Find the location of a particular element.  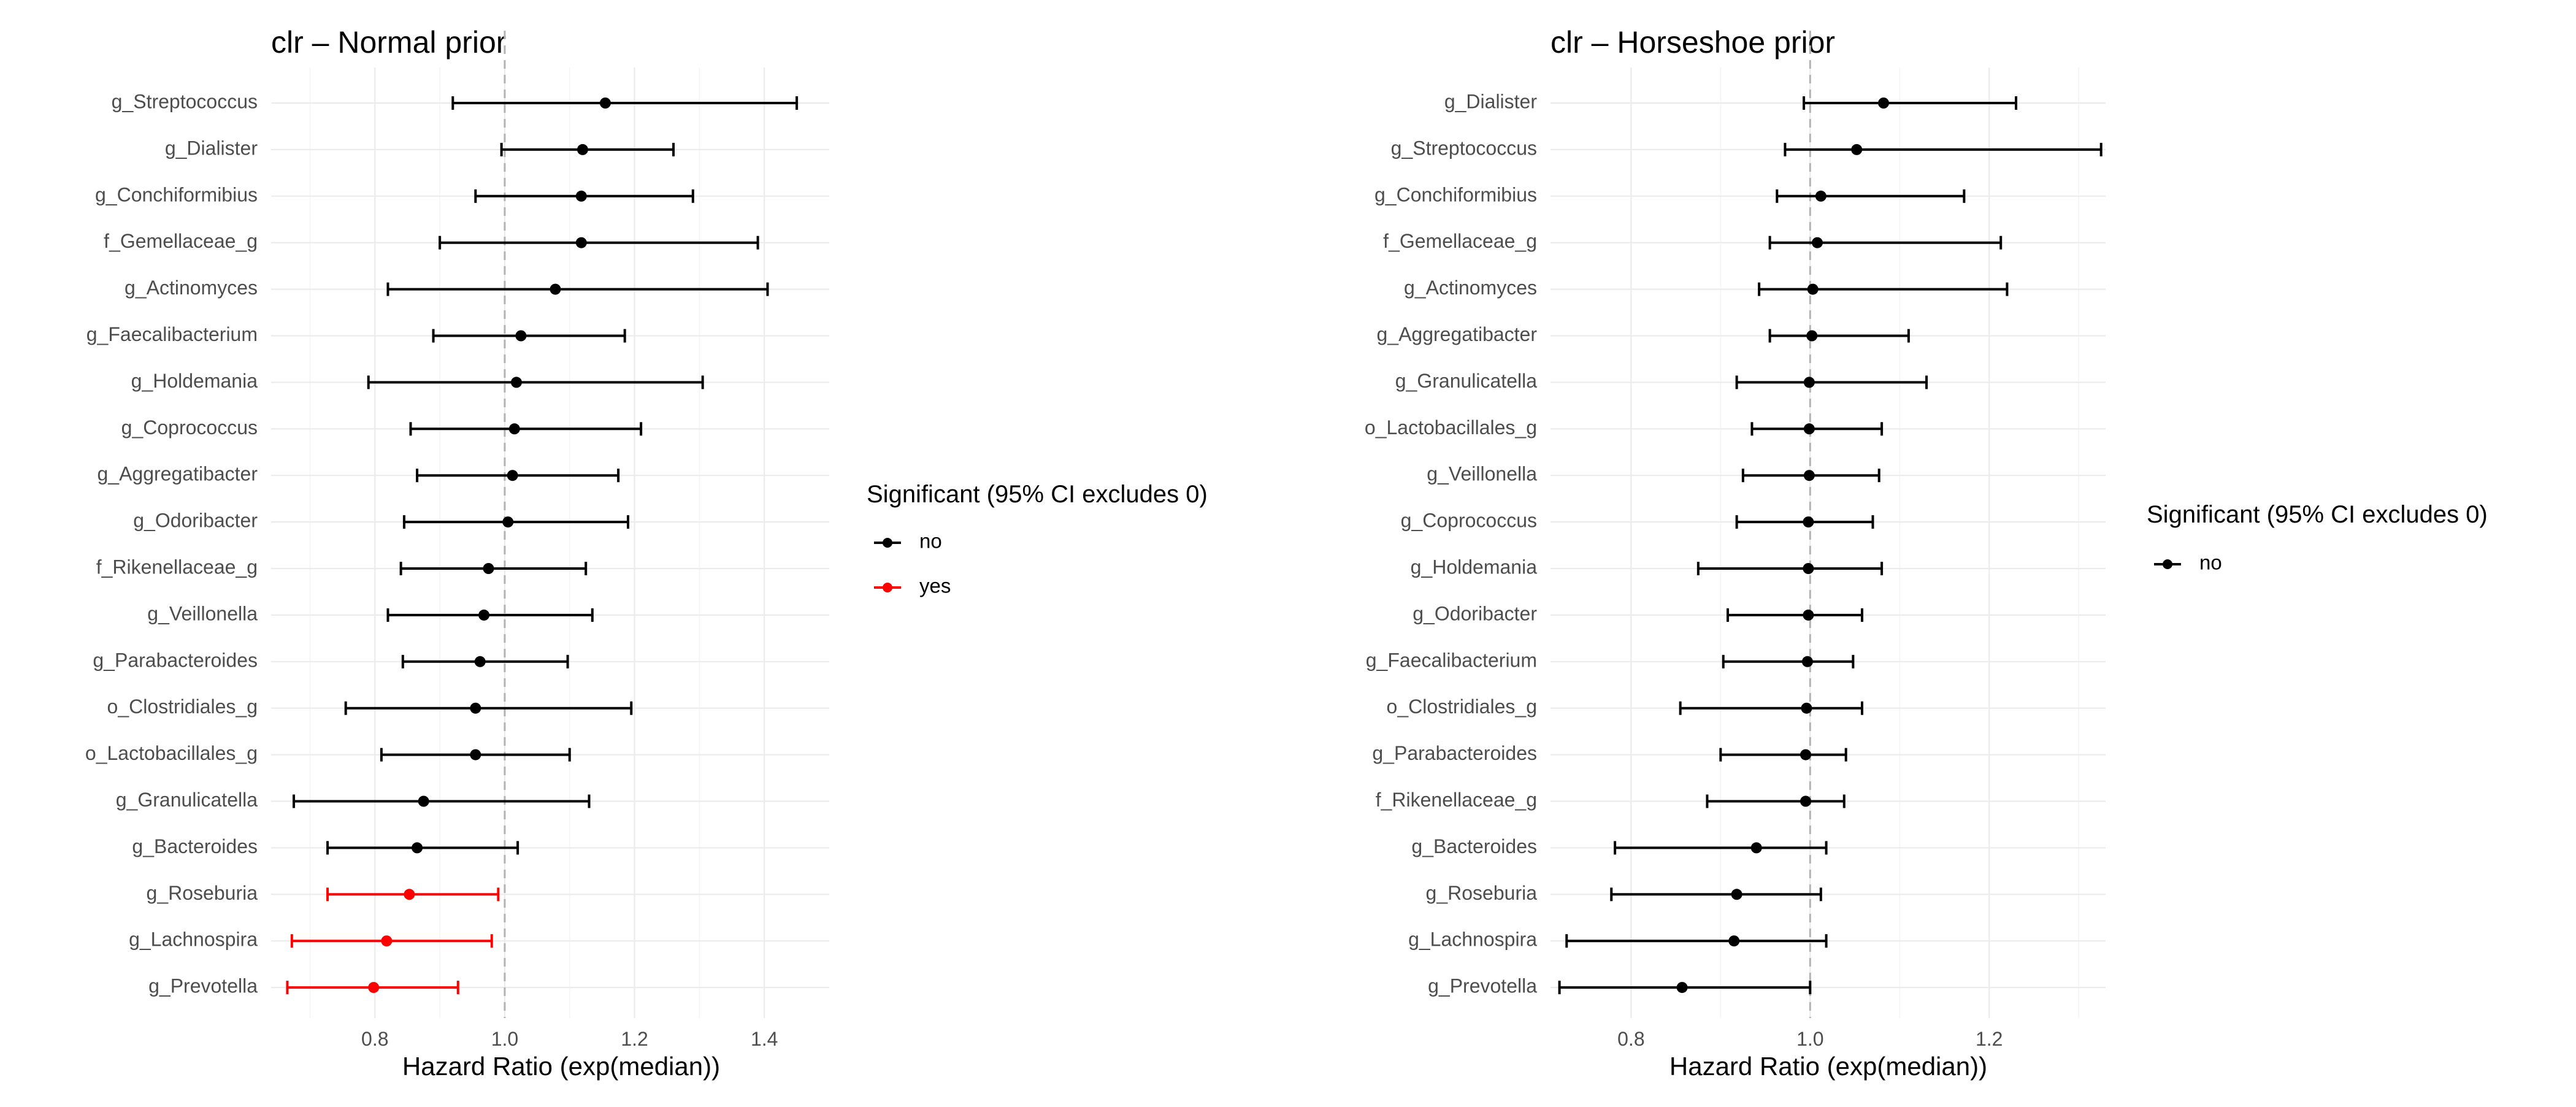

normal-prior-legend: Significant (95% CI excludes 0) no yes is located at coordinates (1037, 539).